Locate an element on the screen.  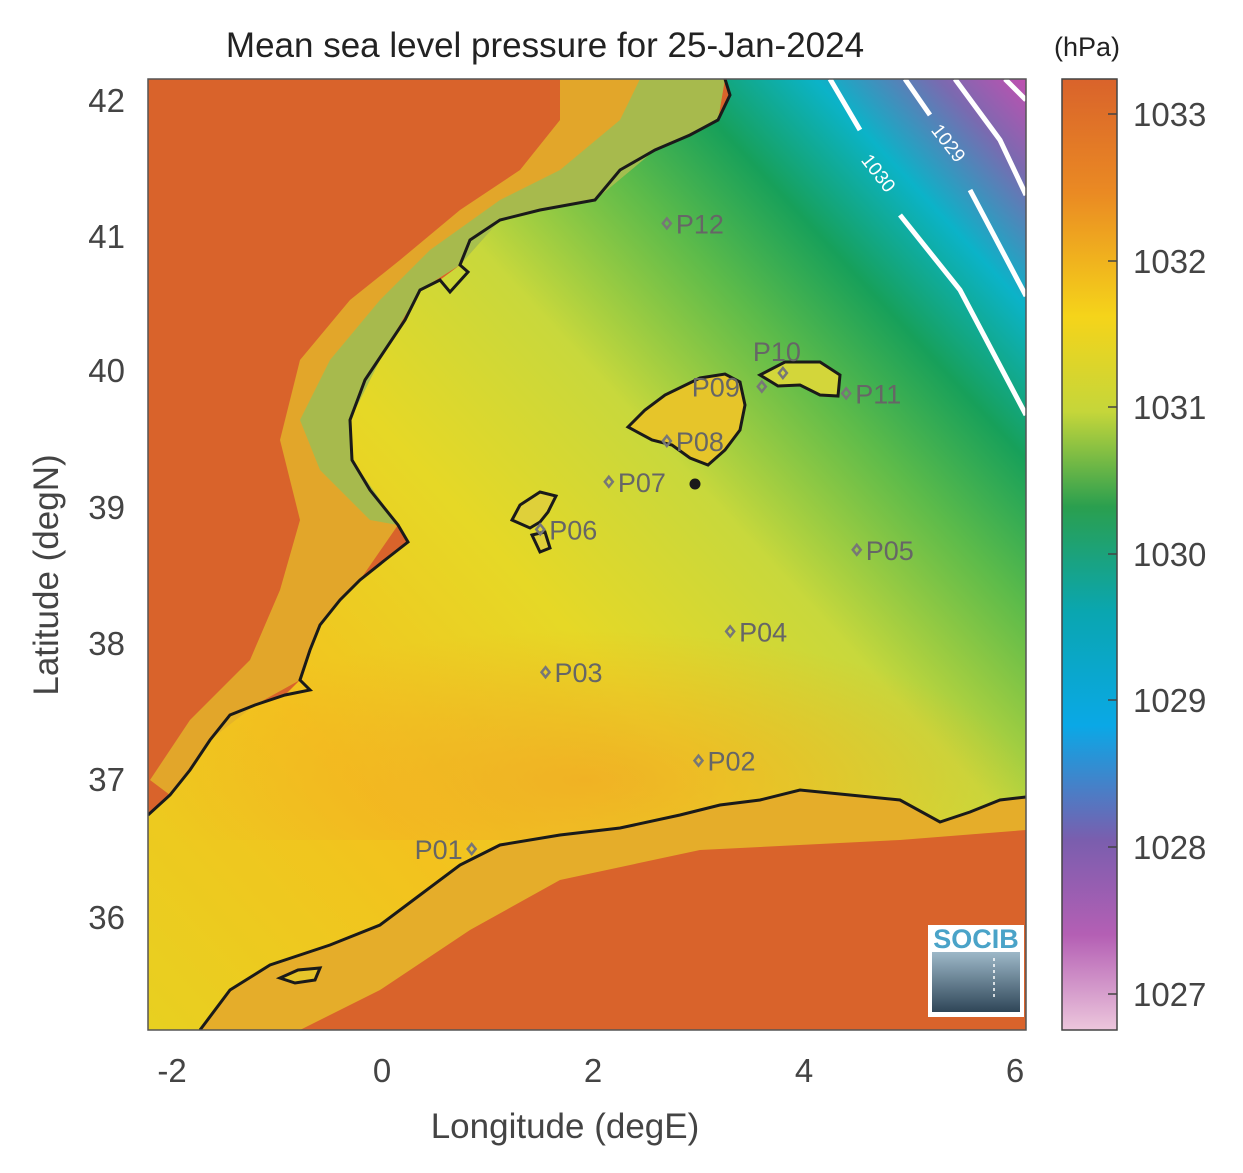
station-label: P01 is located at coordinates (439, 850).